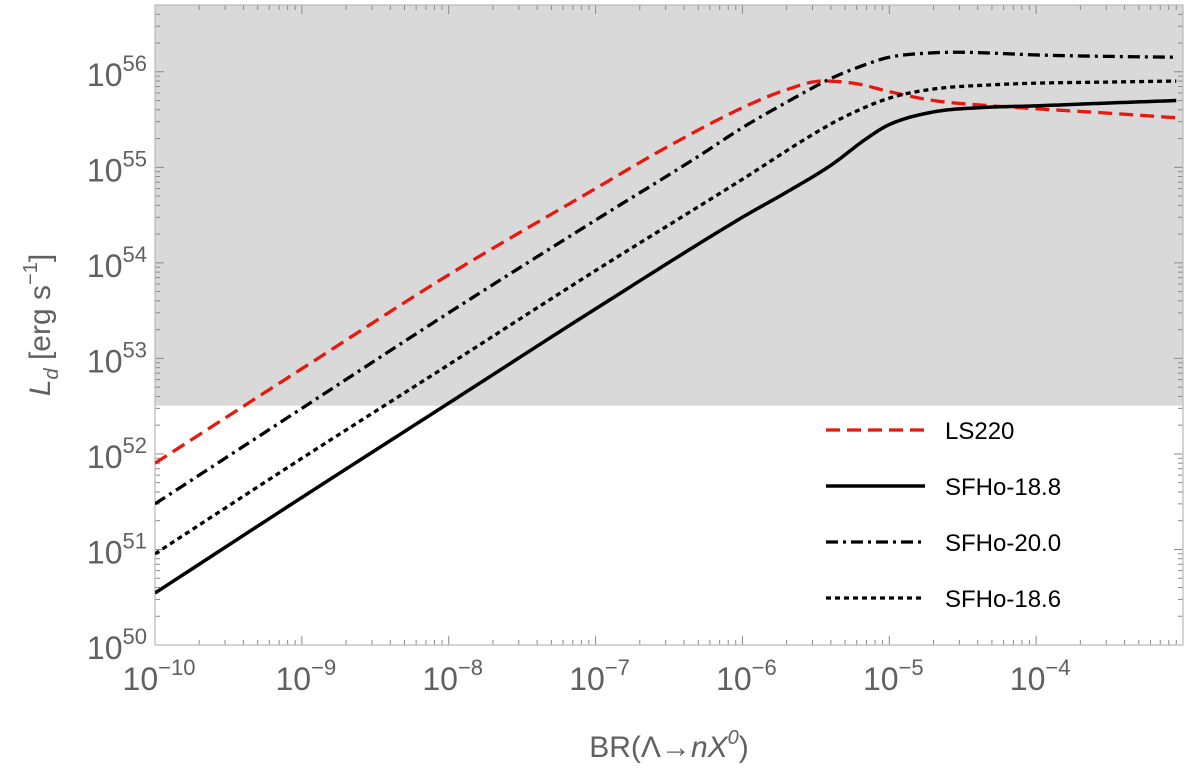 This screenshot has width=1193, height=774. I want to click on y-axis-title-close: ], so click(40, 258).